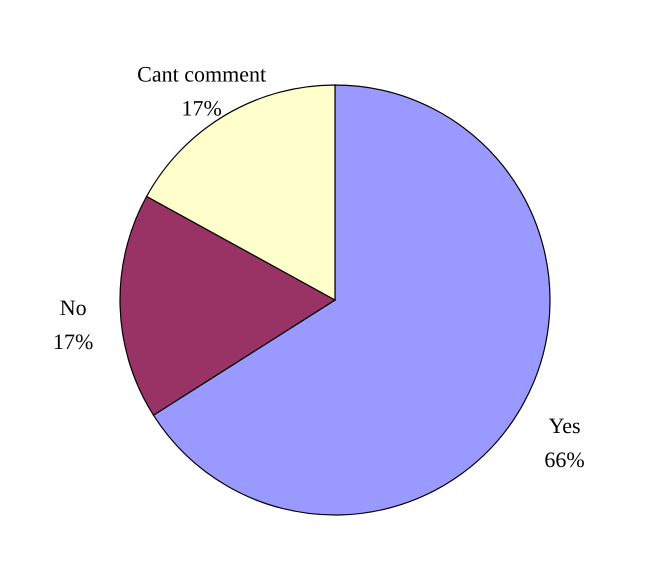 This screenshot has width=647, height=573. What do you see at coordinates (201, 73) in the screenshot?
I see `slice-label: Cant comment` at bounding box center [201, 73].